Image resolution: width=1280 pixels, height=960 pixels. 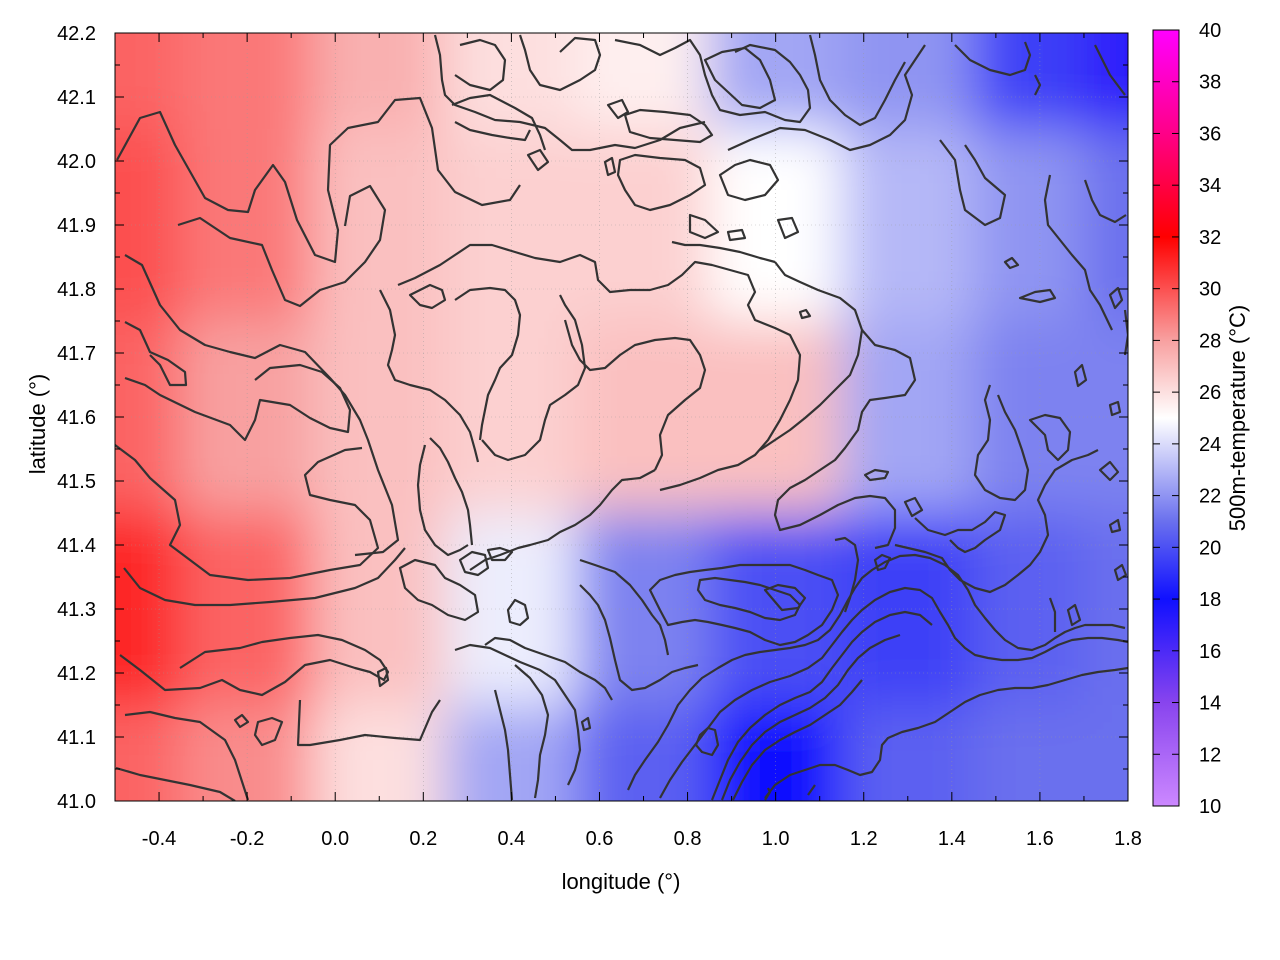 What do you see at coordinates (1210, 238) in the screenshot?
I see `colorbar-tick-label: 32` at bounding box center [1210, 238].